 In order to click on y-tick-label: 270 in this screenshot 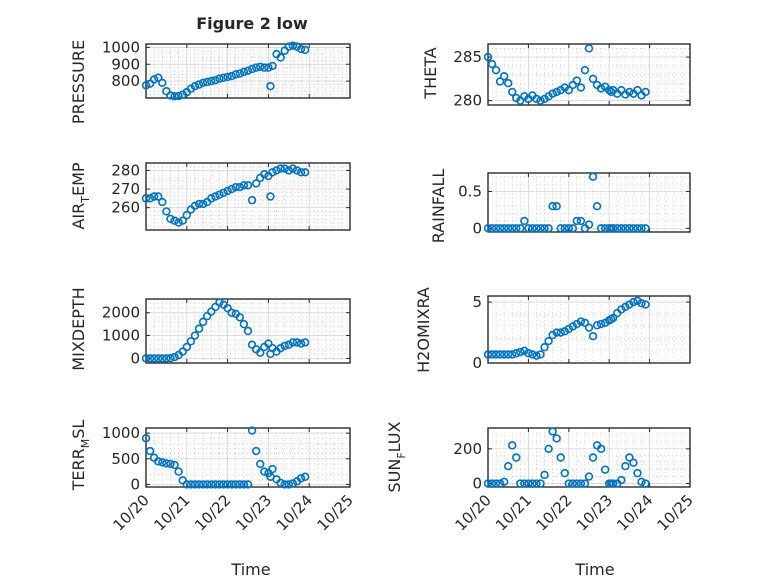, I will do `click(125, 189)`.